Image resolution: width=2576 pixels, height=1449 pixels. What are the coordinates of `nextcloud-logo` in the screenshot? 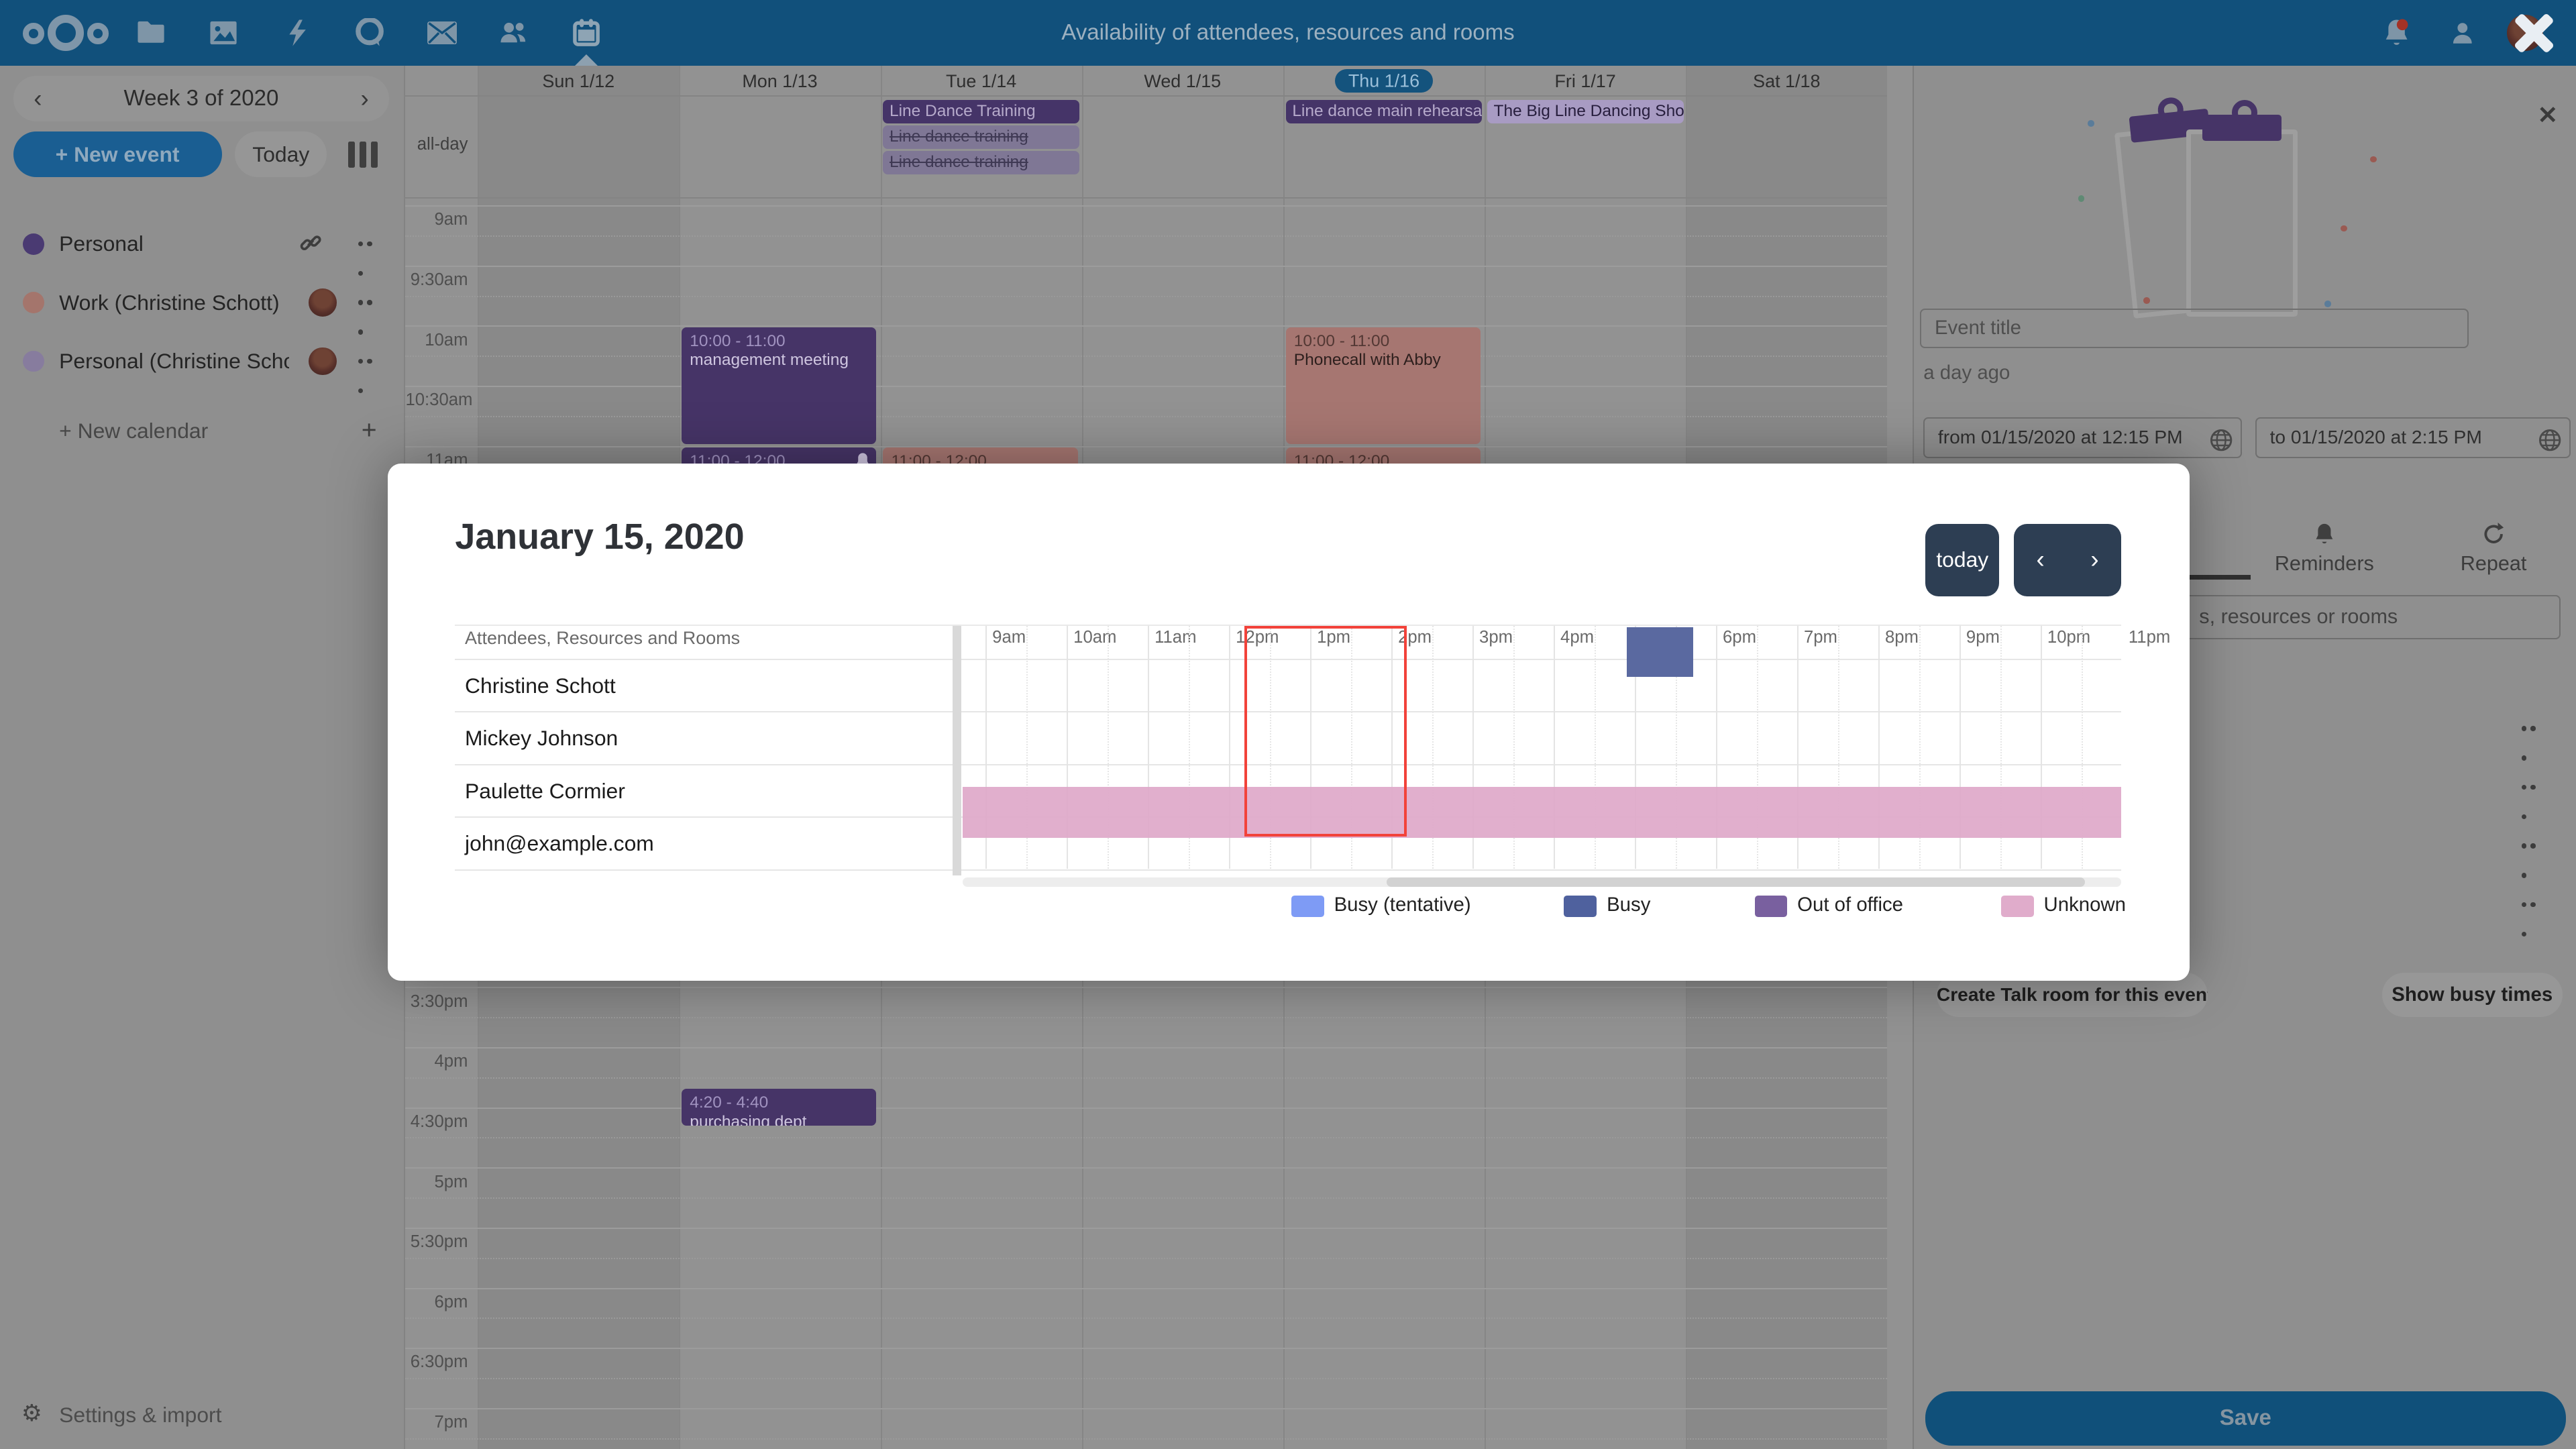 It's located at (66, 33).